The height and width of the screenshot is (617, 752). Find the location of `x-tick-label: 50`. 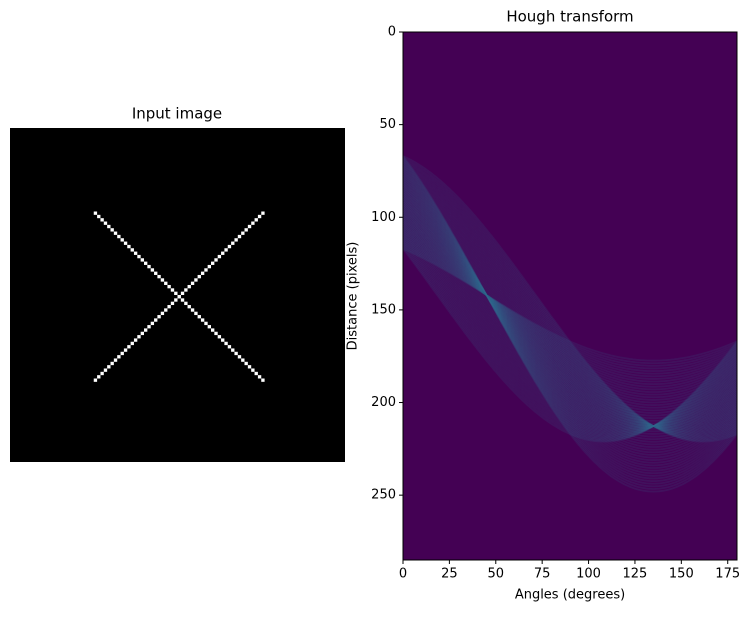

x-tick-label: 50 is located at coordinates (496, 574).